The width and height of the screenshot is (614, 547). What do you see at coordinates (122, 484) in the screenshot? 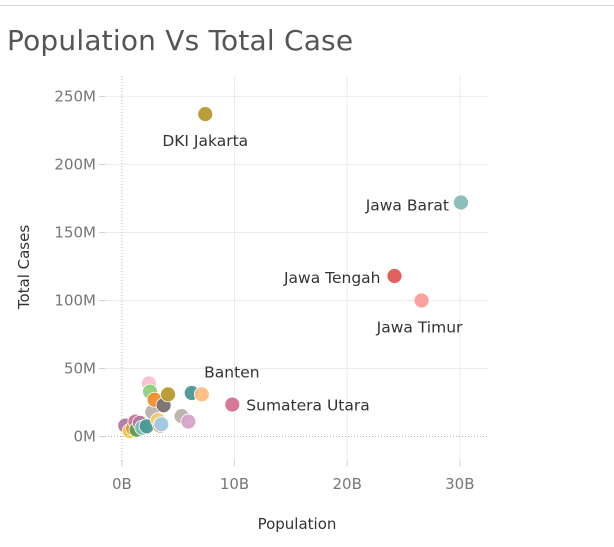
I see `x-tick-label: 0B` at bounding box center [122, 484].